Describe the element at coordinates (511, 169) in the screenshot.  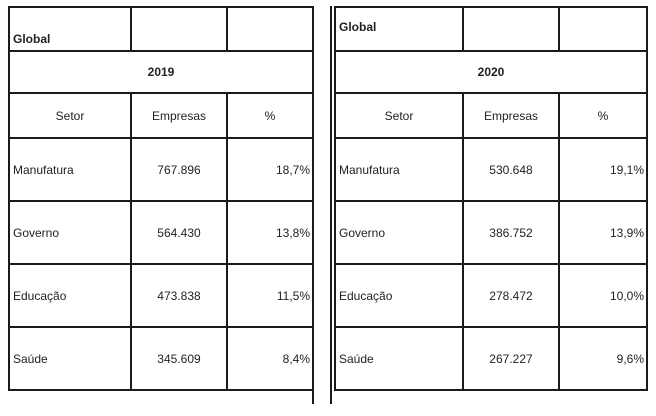
I see `companies-cell: 530.648` at that location.